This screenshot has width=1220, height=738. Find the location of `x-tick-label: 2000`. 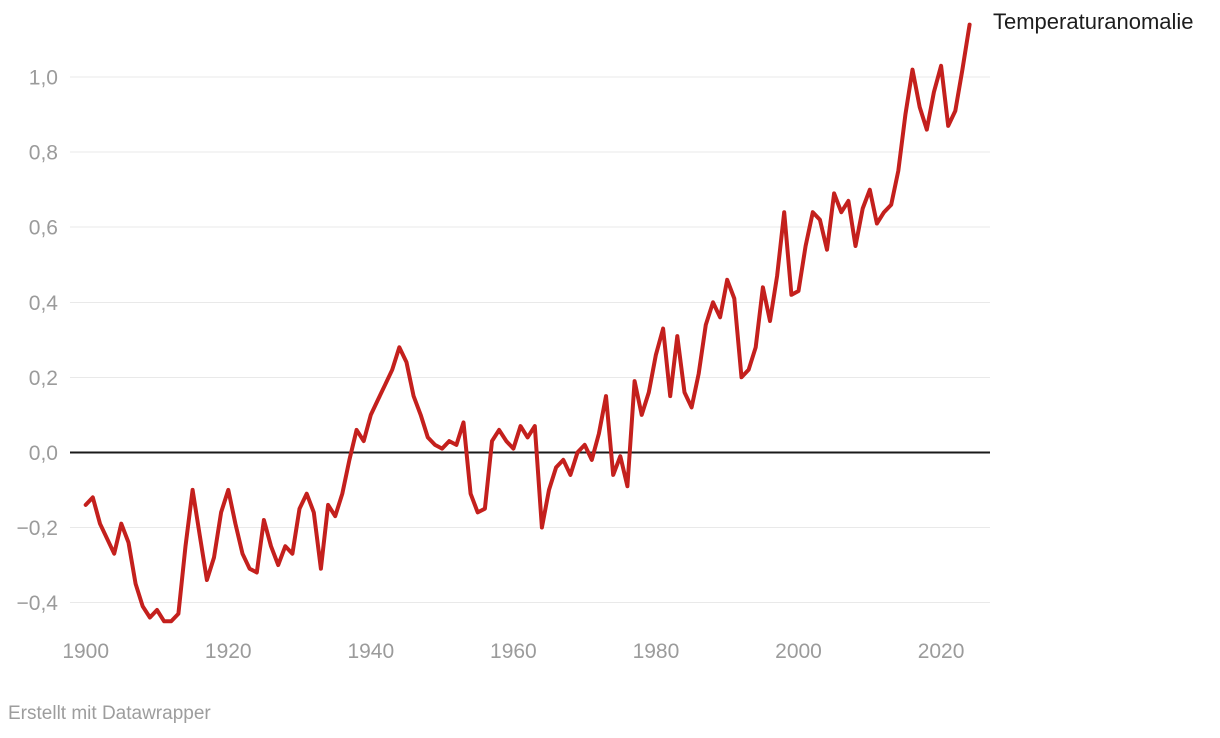

x-tick-label: 2000 is located at coordinates (798, 651).